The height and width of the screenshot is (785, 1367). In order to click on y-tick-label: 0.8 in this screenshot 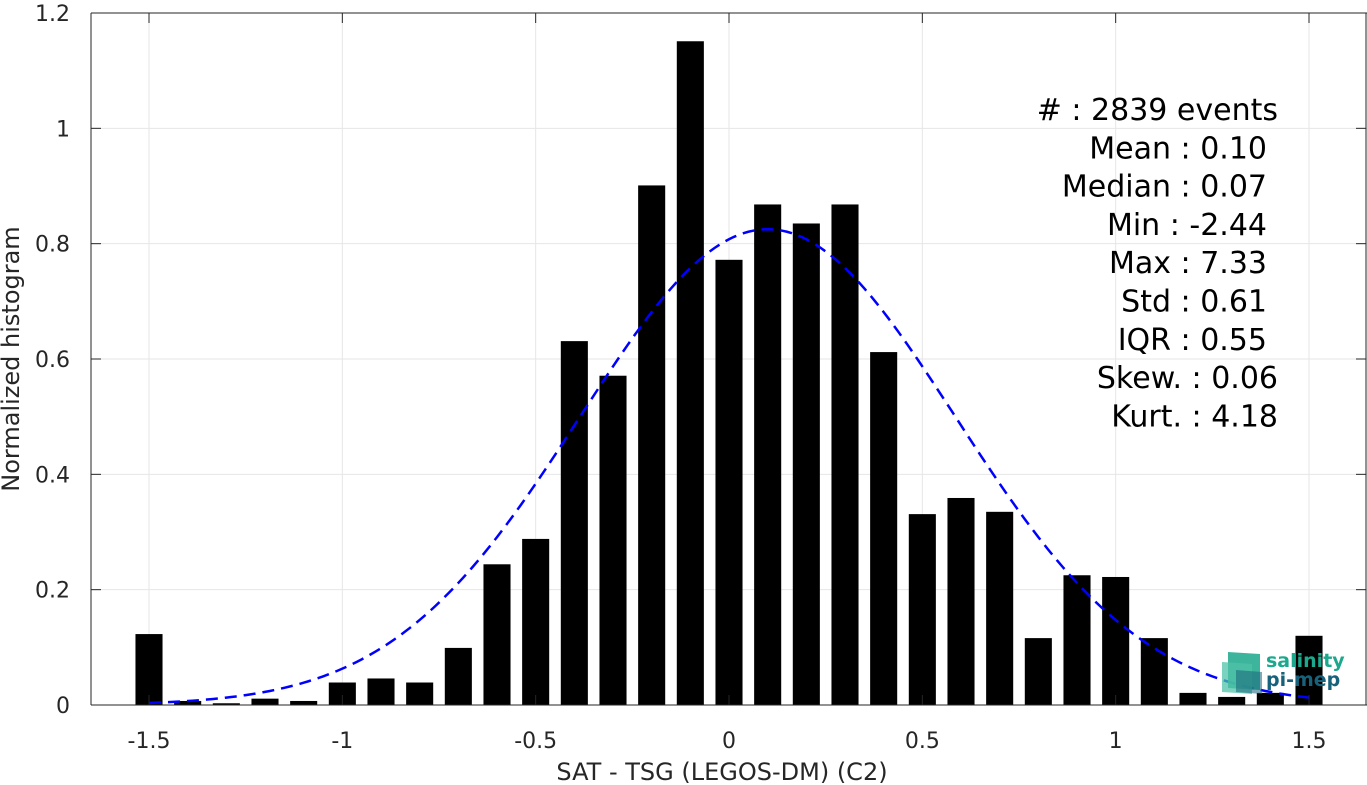, I will do `click(52, 245)`.